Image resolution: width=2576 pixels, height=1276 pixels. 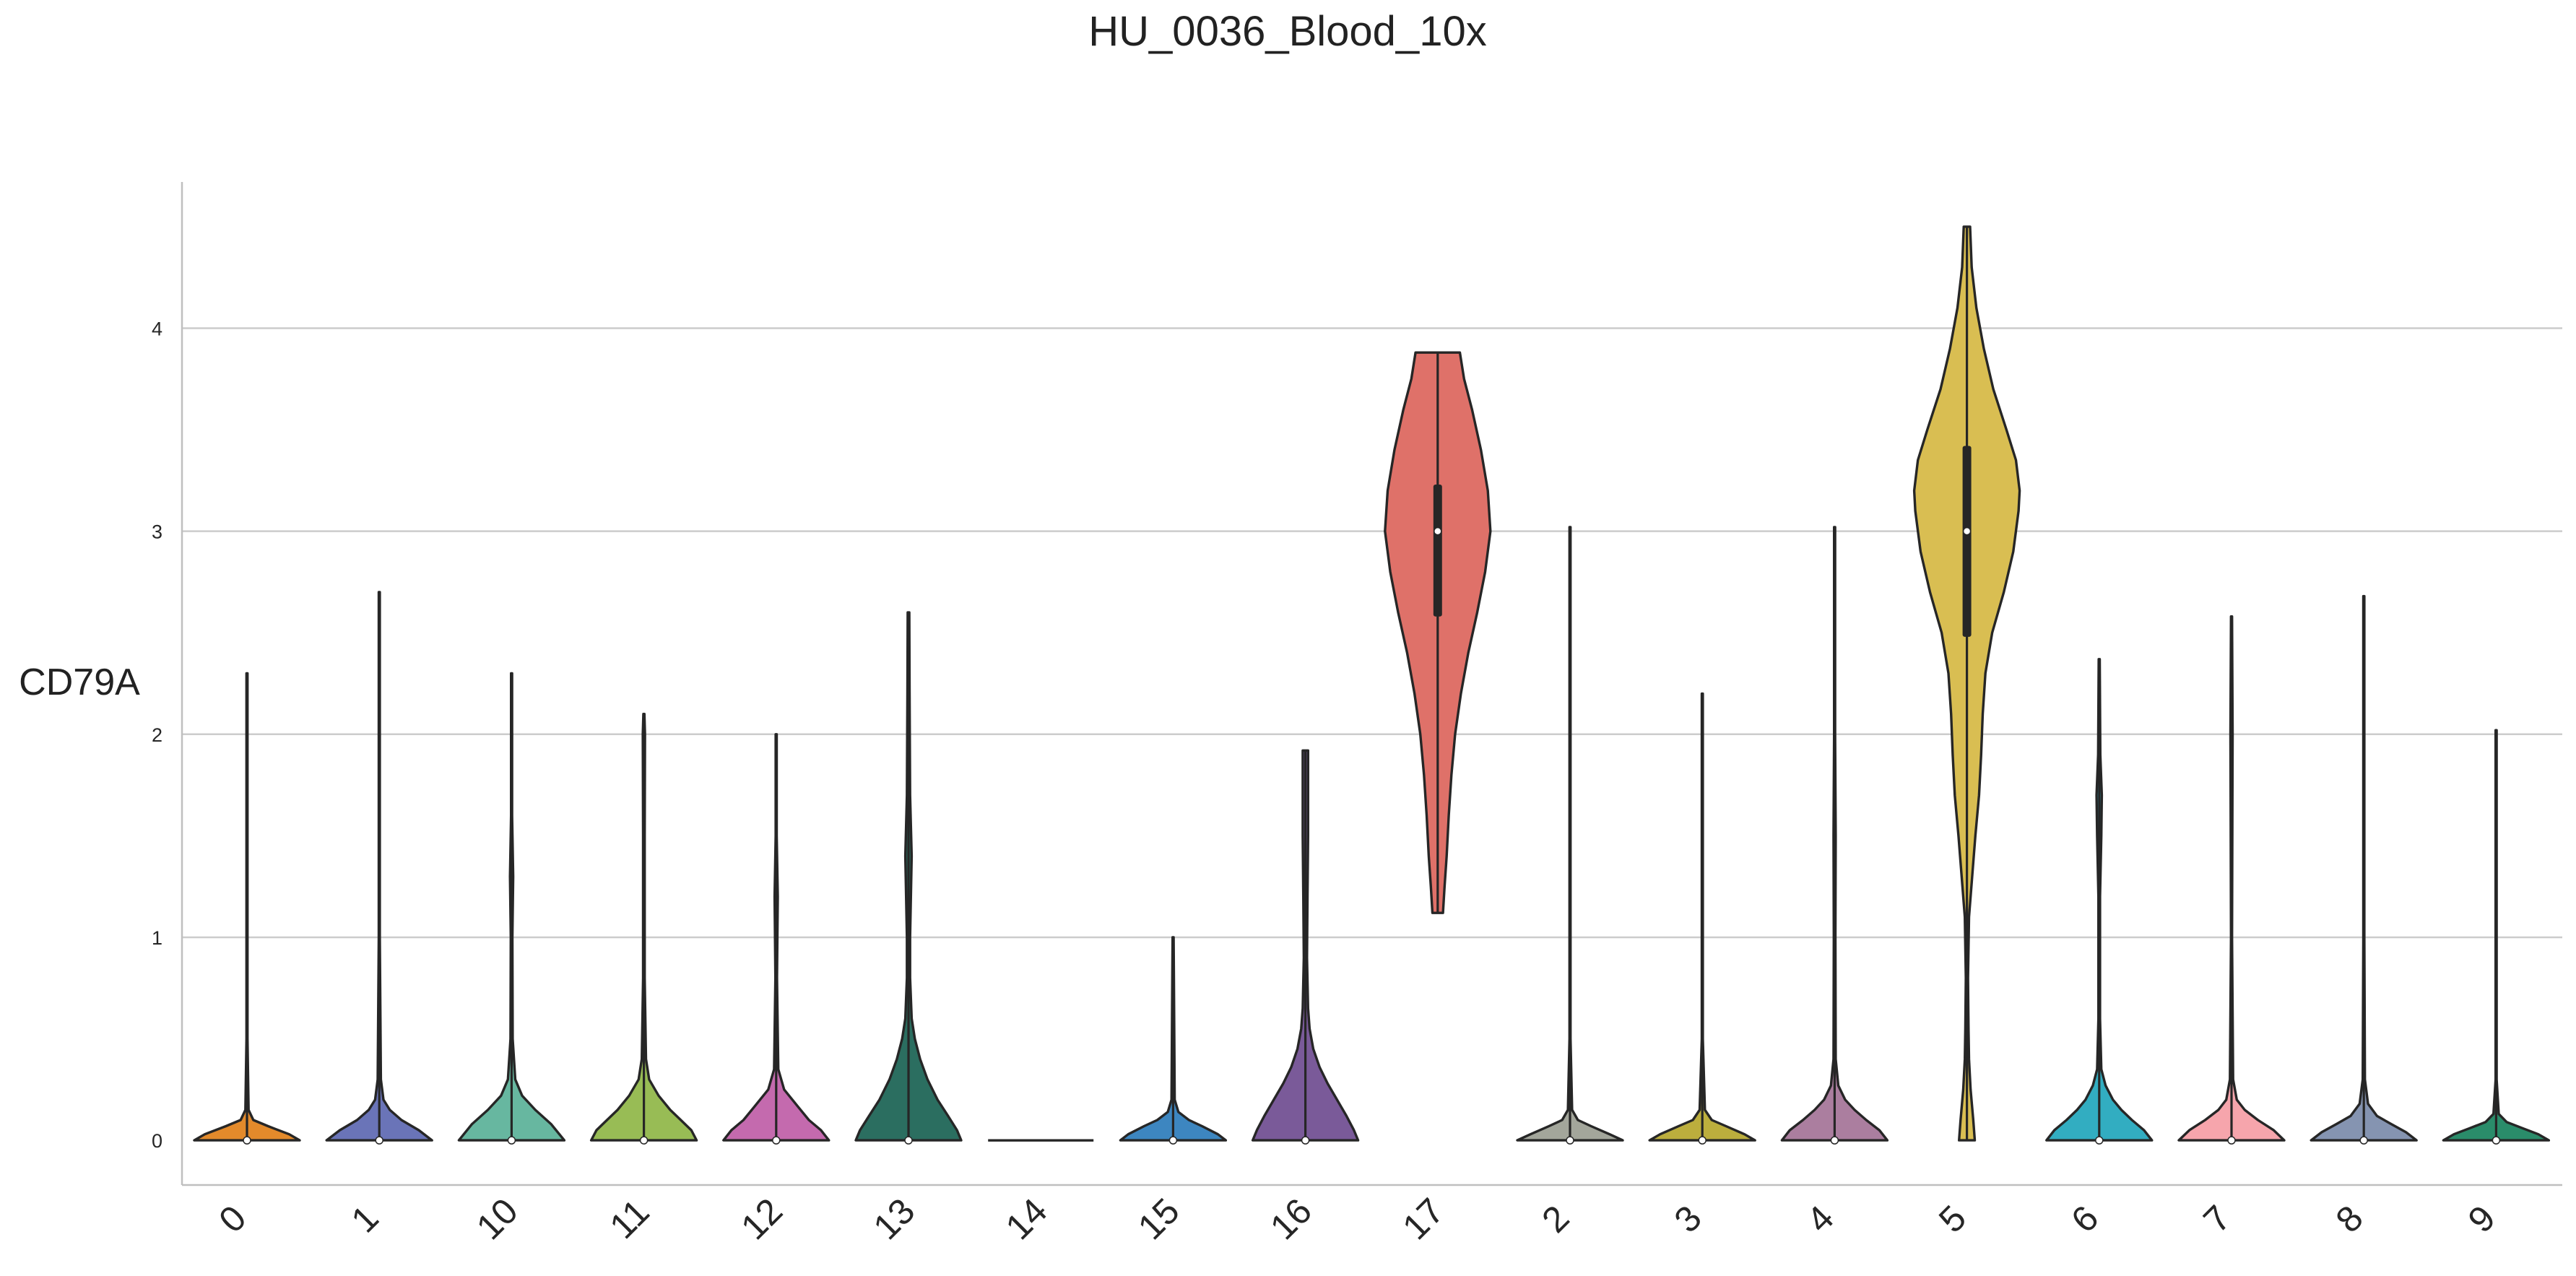 What do you see at coordinates (157, 532) in the screenshot?
I see `y-tick-3: 3` at bounding box center [157, 532].